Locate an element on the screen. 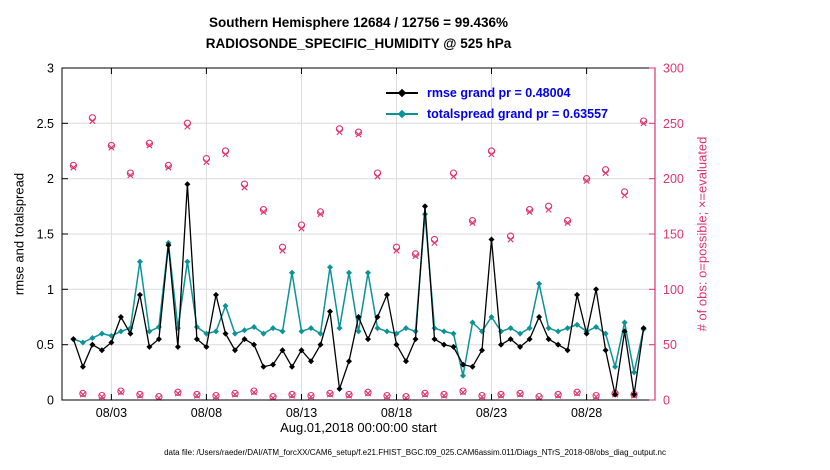  svg-text: 2.5 is located at coordinates (45, 124).